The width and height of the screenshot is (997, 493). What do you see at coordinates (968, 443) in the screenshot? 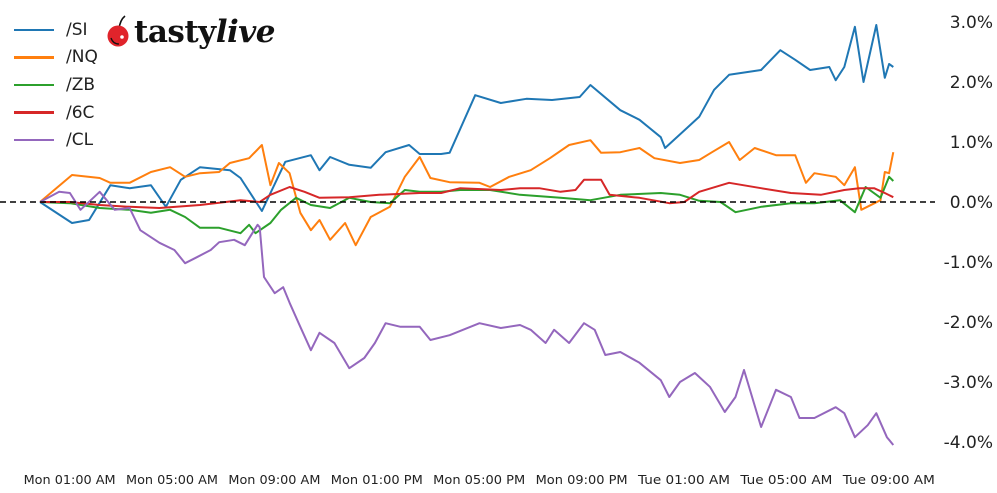
I see `y-tick-label: -4.0%` at bounding box center [968, 443].